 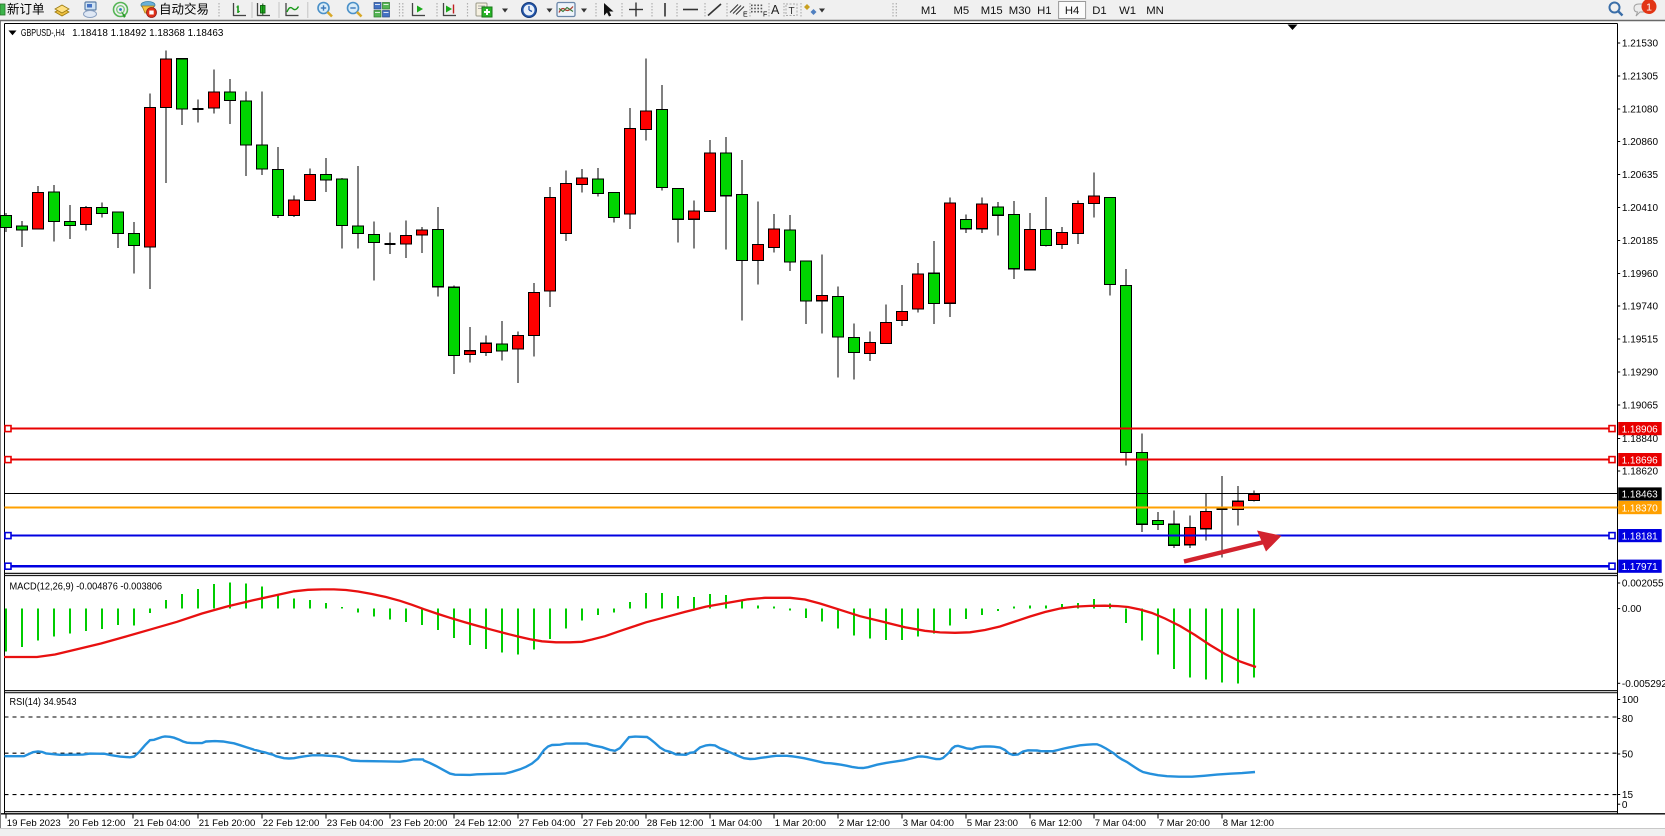 What do you see at coordinates (547, 823) in the screenshot?
I see `svg-text: 27 Feb 04:00` at bounding box center [547, 823].